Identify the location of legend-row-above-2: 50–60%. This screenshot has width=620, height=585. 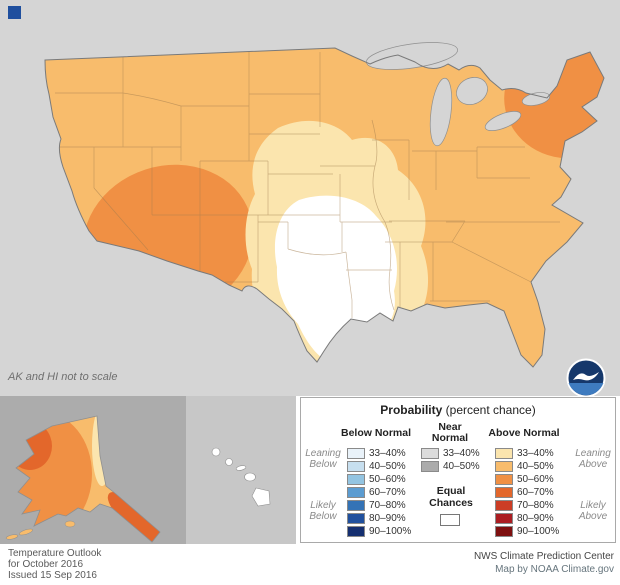
(524, 480).